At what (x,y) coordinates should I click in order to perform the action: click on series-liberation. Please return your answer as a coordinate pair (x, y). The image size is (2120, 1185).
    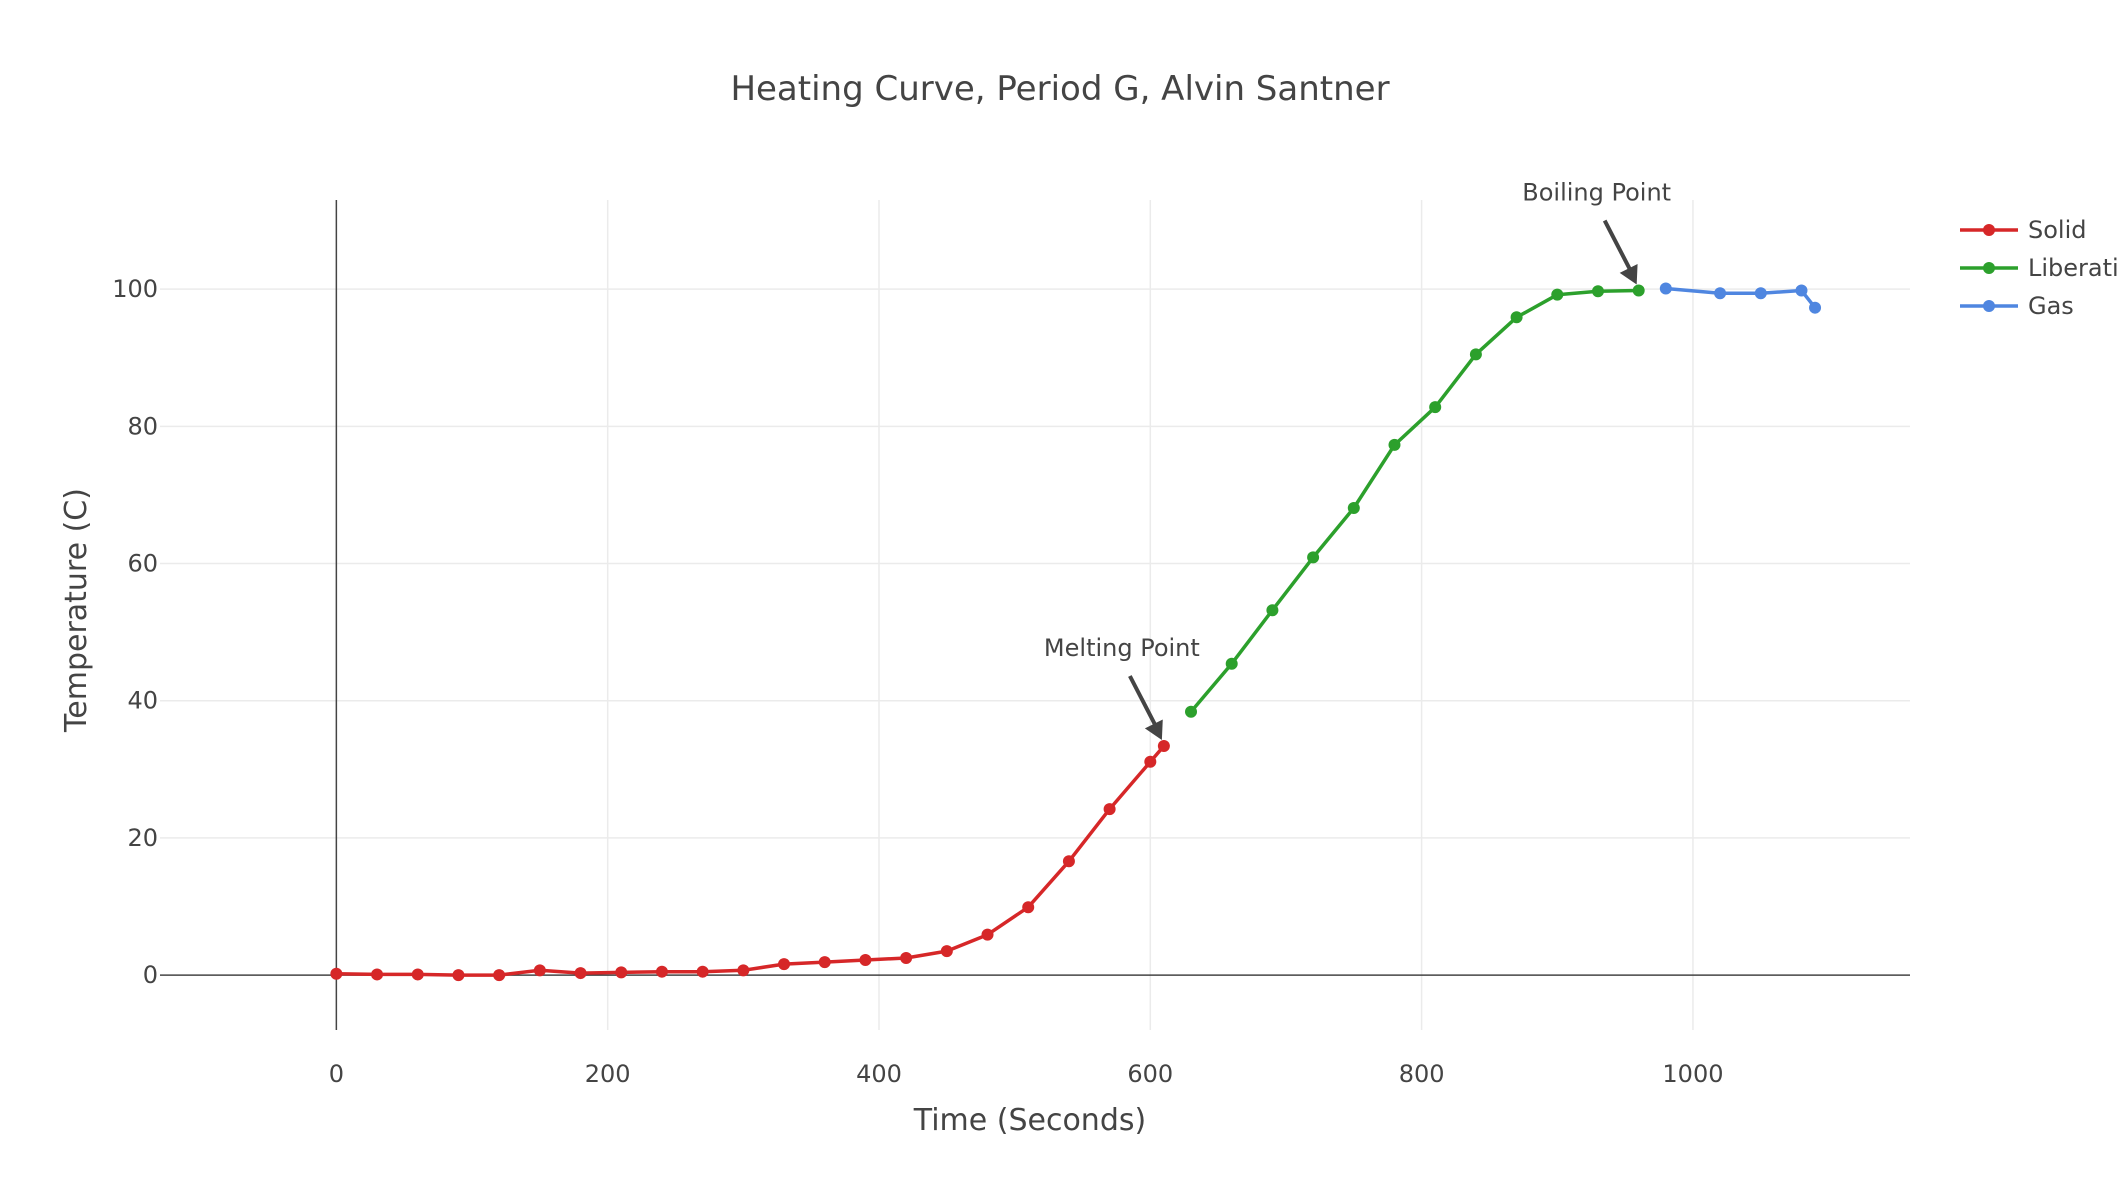
    Looking at the image, I should click on (1415, 501).